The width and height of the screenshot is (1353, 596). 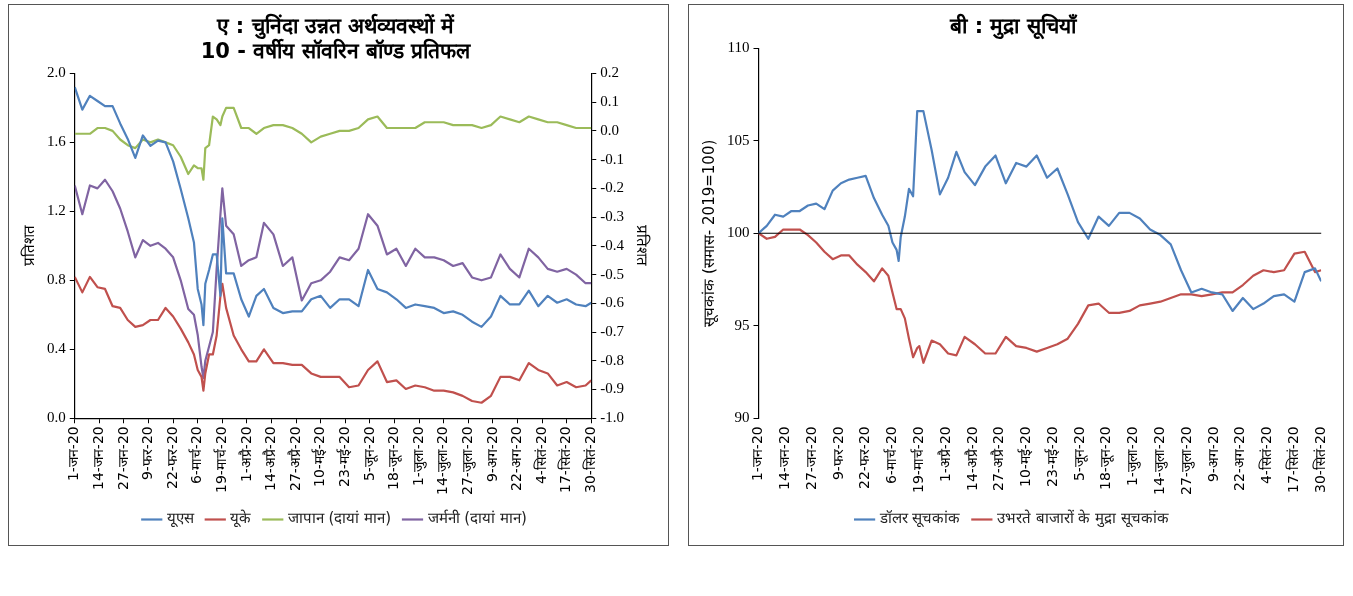 What do you see at coordinates (612, 330) in the screenshot?
I see `y2-tick-label: -0.7` at bounding box center [612, 330].